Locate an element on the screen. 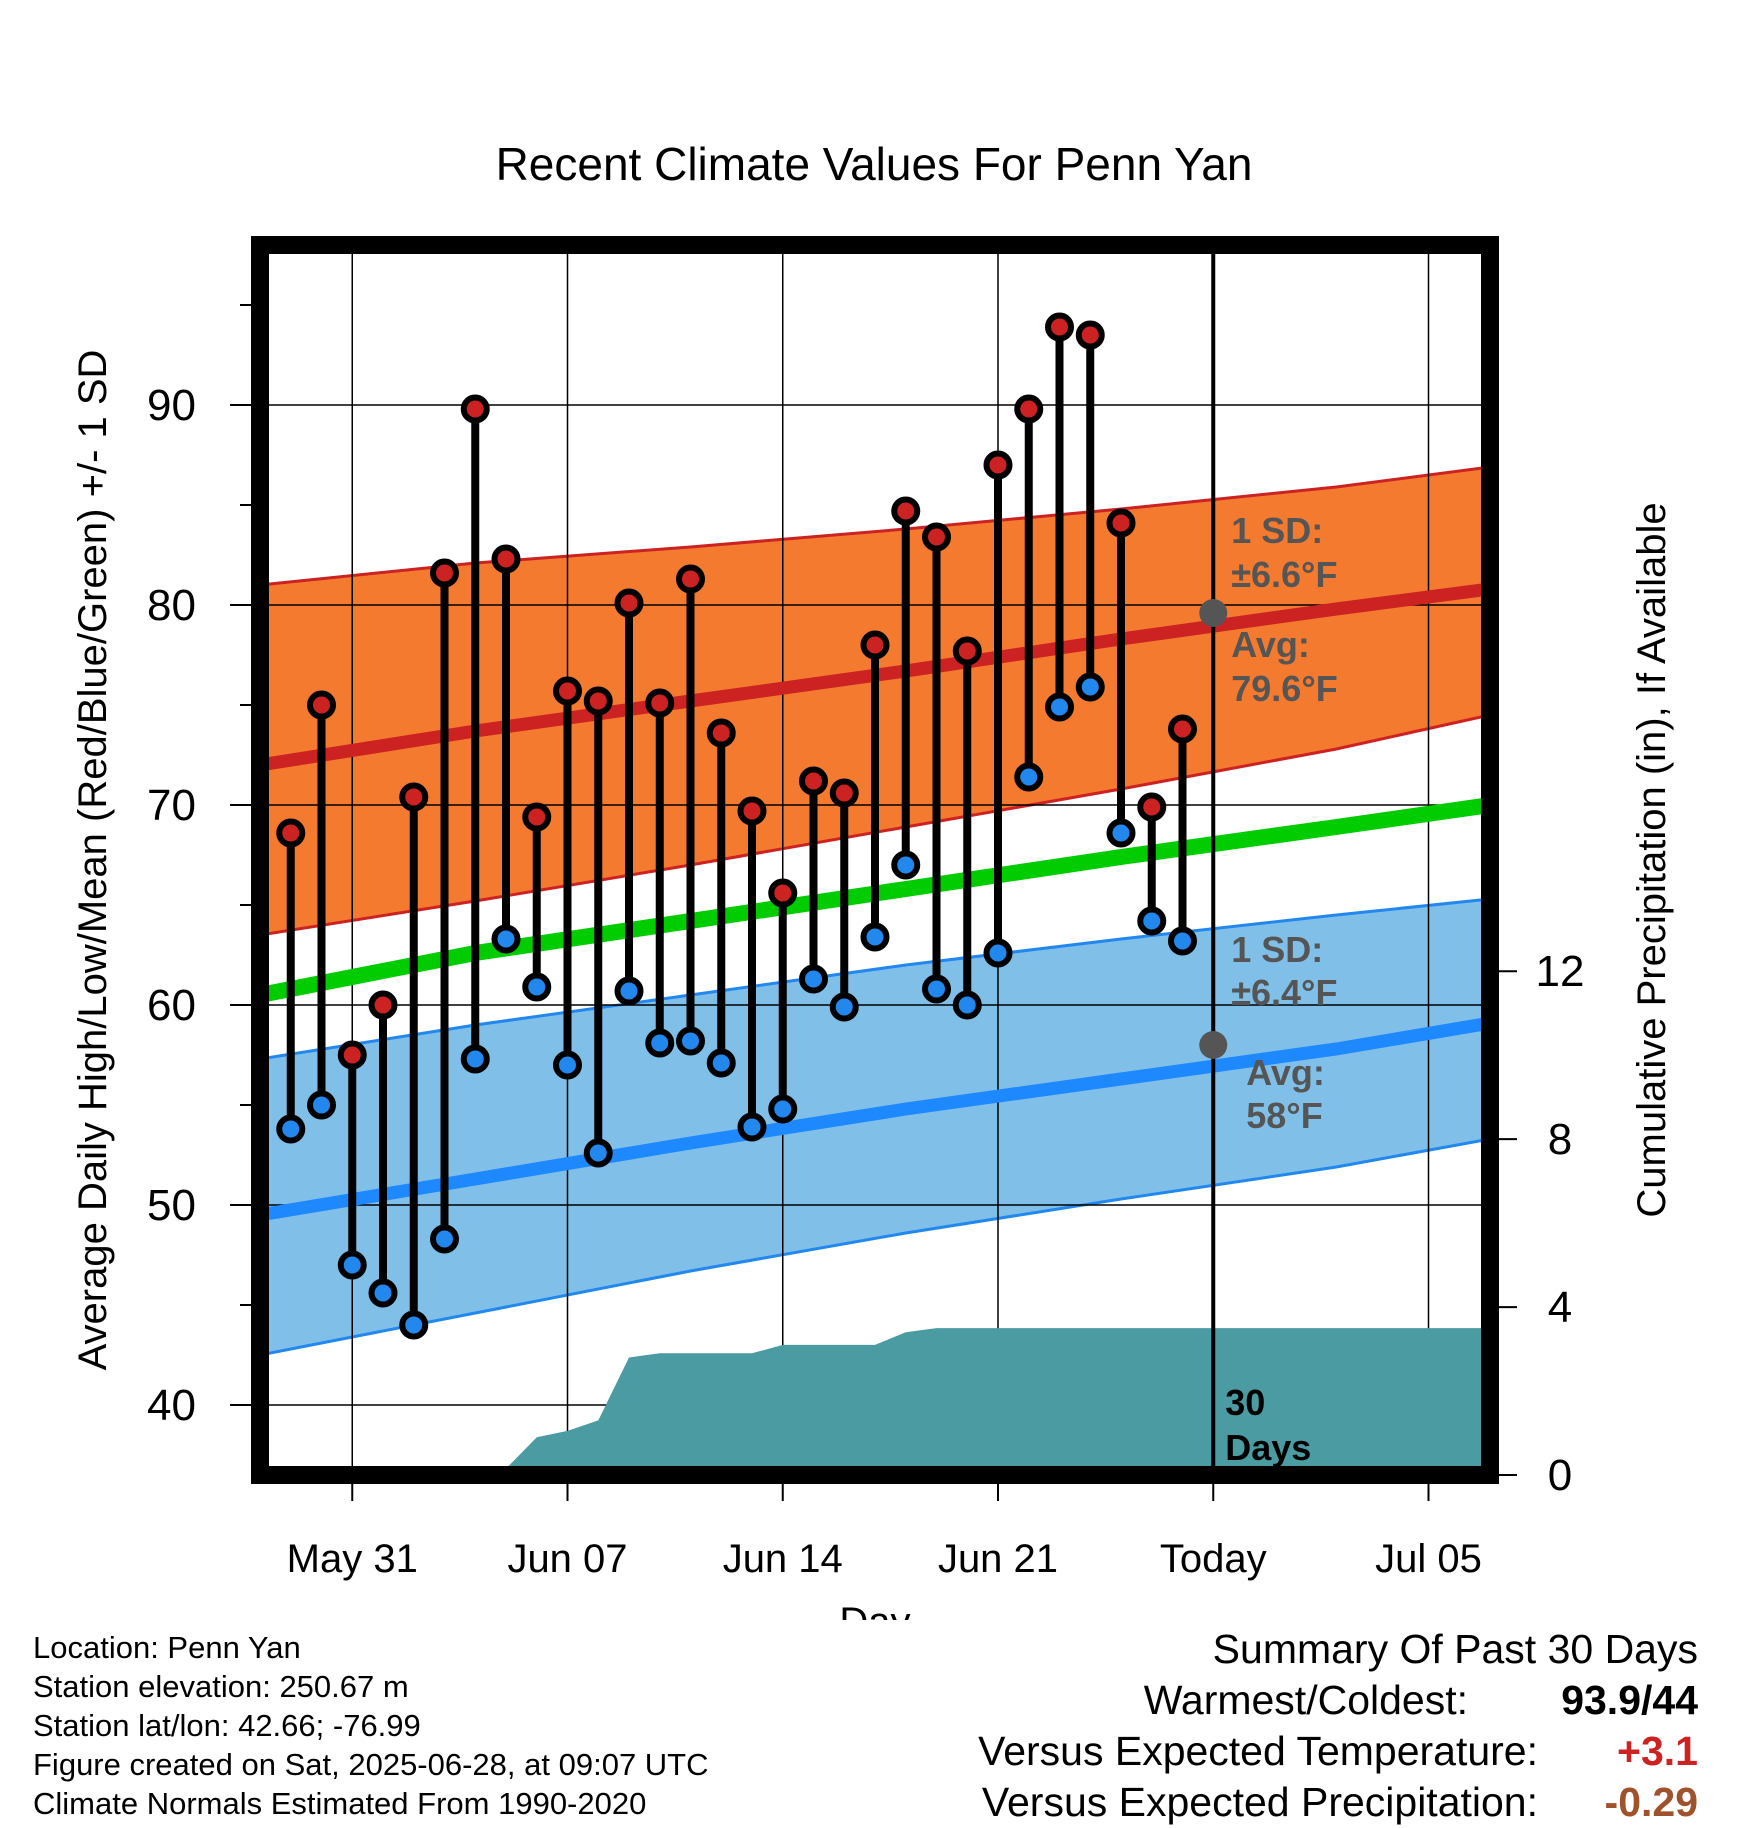  latlon-text: Station lat/lon: 42.66; -76.99 is located at coordinates (227, 1725).